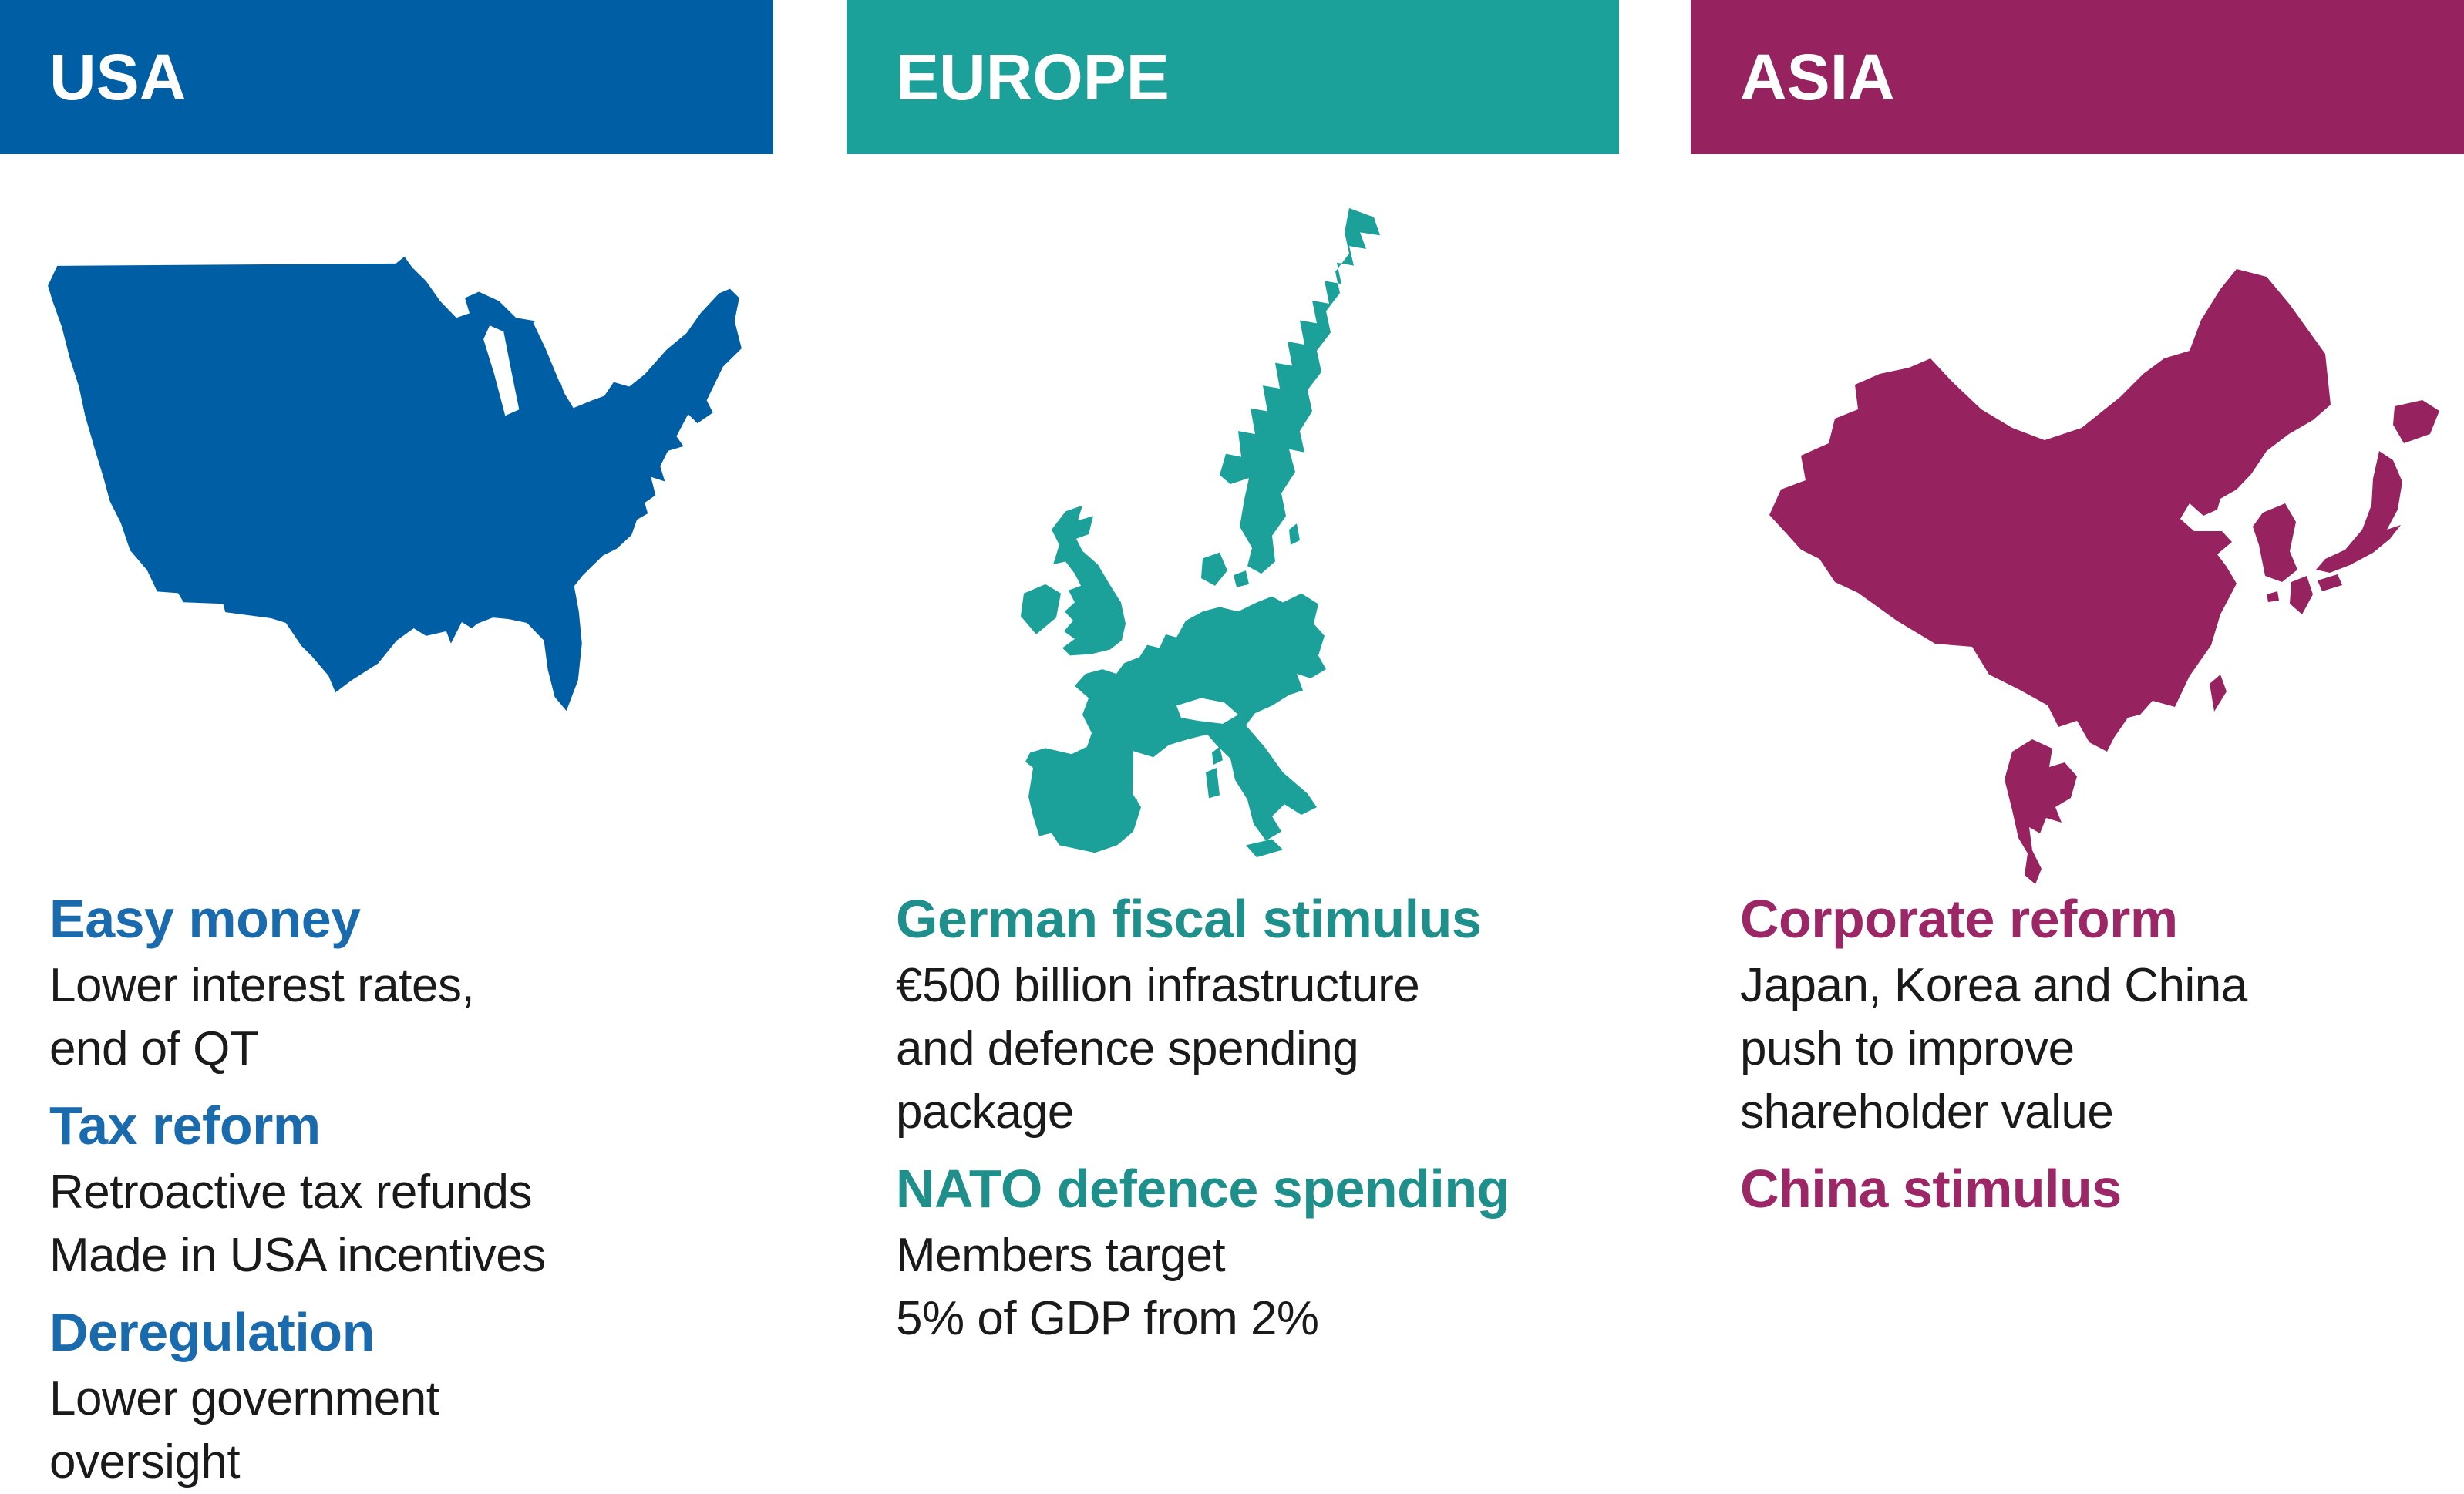 The image size is (2464, 1494). I want to click on item-line: €500 billion infrastructure, so click(1158, 985).